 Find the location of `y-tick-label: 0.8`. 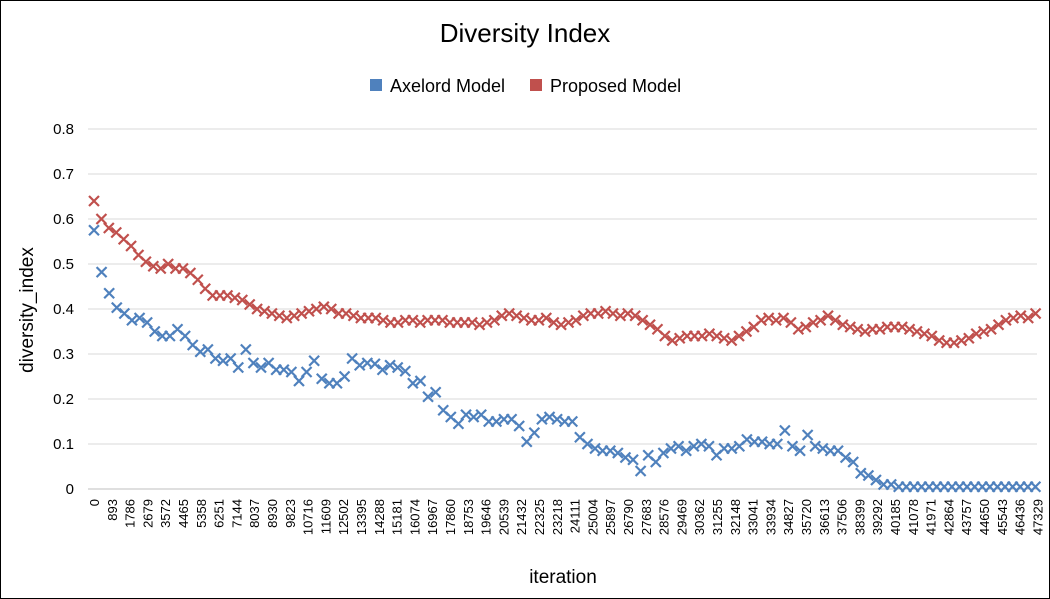

y-tick-label: 0.8 is located at coordinates (63, 129).